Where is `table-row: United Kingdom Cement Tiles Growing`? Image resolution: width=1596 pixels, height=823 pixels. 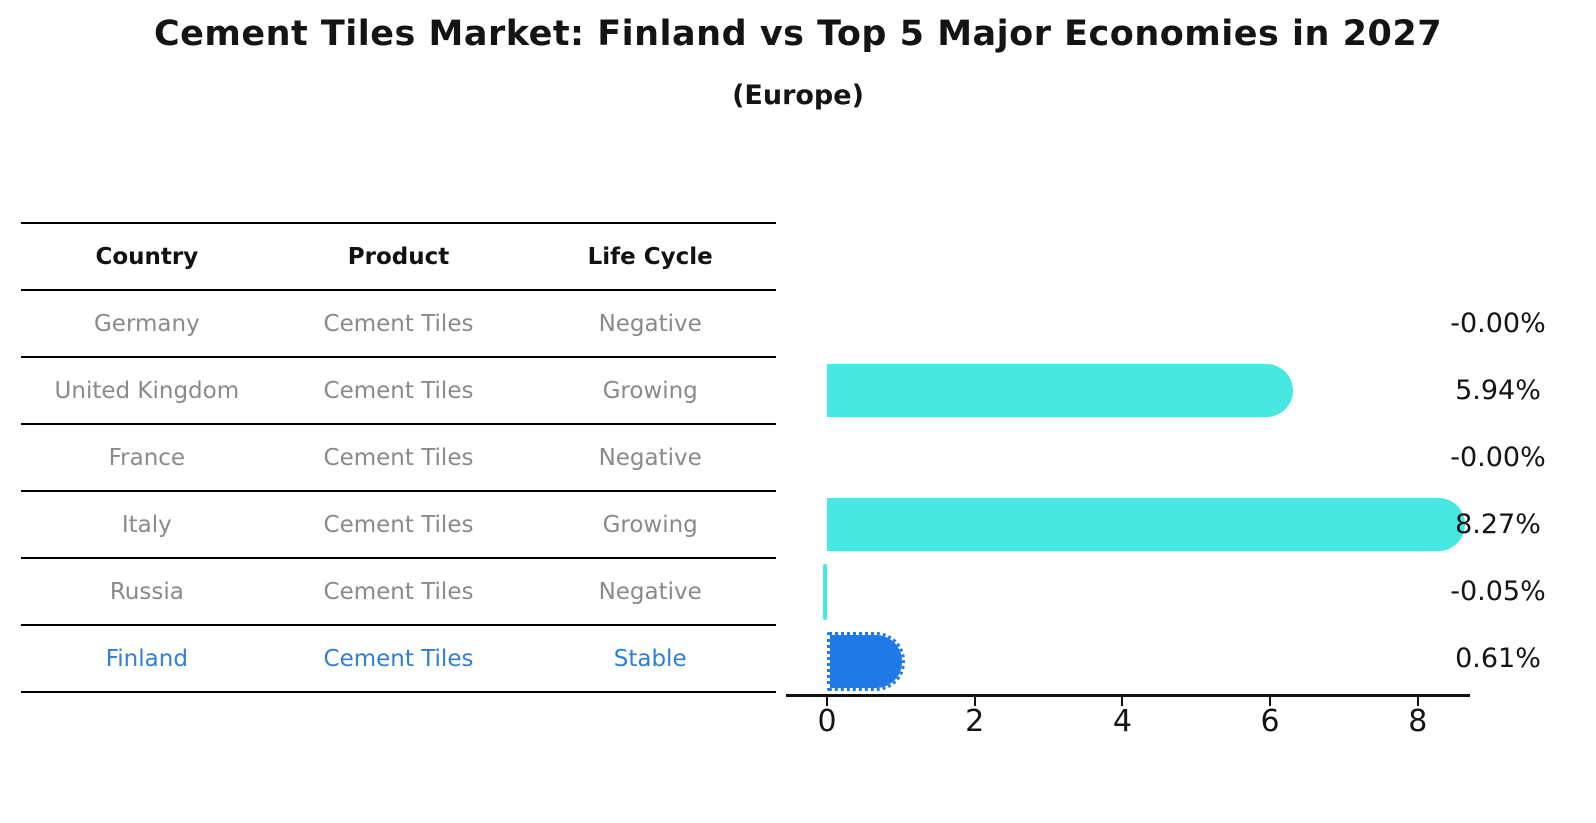 table-row: United Kingdom Cement Tiles Growing is located at coordinates (398, 391).